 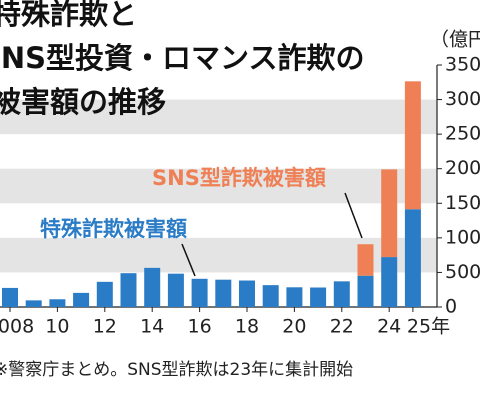 I want to click on y-tick-label: 0, so click(x=451, y=307).